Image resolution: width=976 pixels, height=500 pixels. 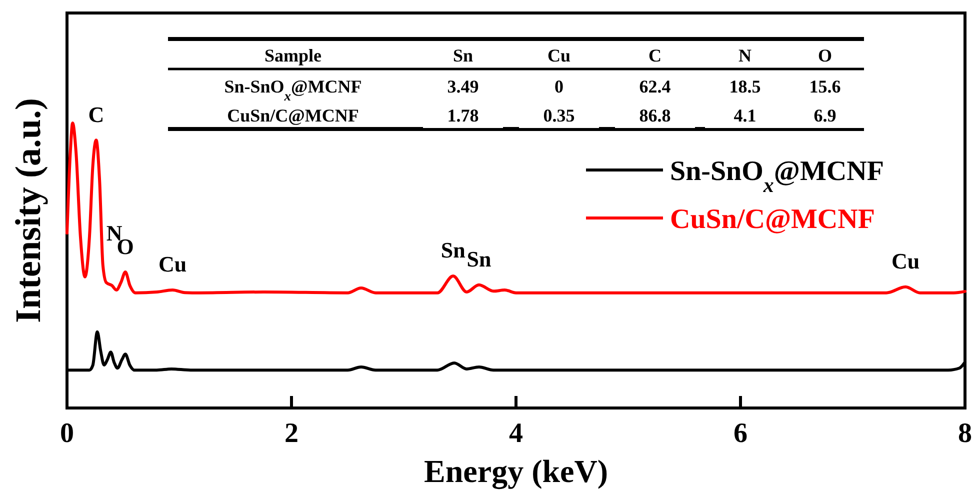 I want to click on x-tick-label: 6, so click(x=741, y=433).